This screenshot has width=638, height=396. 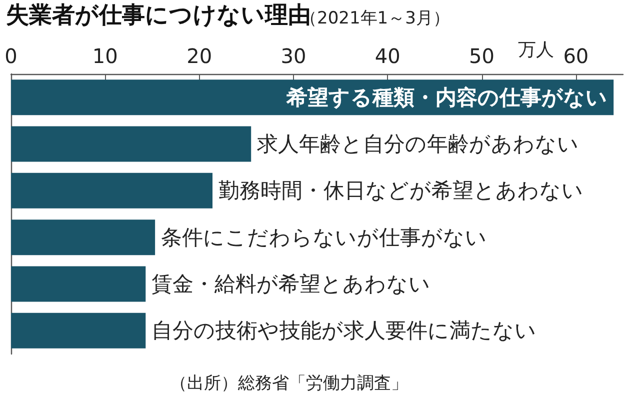 I want to click on x-tick-label: 60, so click(x=576, y=56).